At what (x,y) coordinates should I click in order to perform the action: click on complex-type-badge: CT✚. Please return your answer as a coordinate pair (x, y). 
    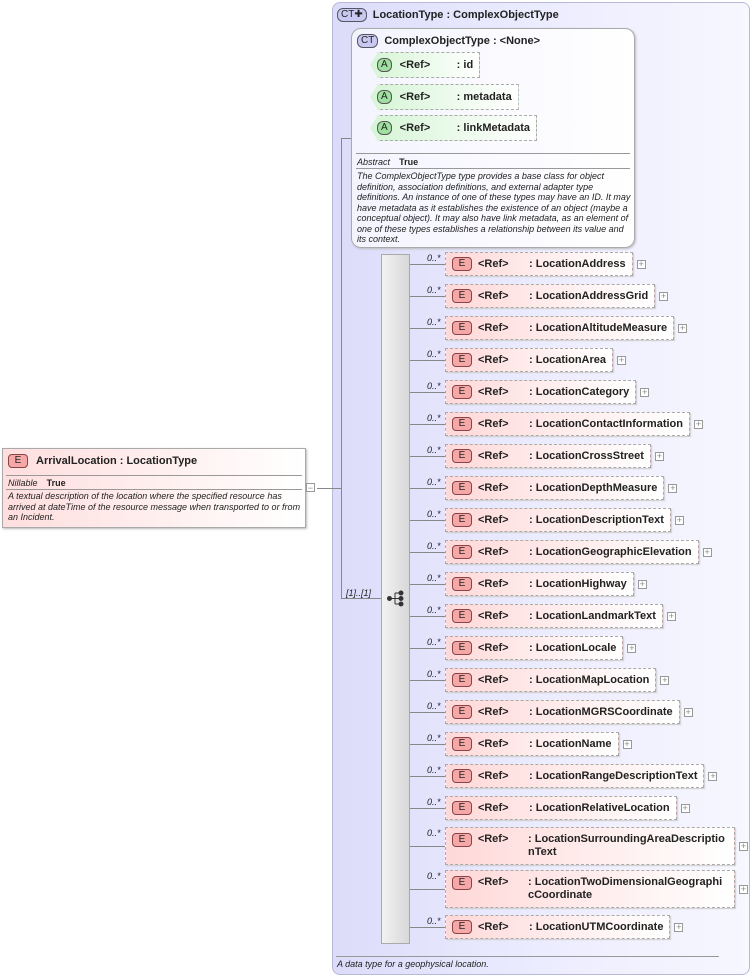
    Looking at the image, I should click on (352, 15).